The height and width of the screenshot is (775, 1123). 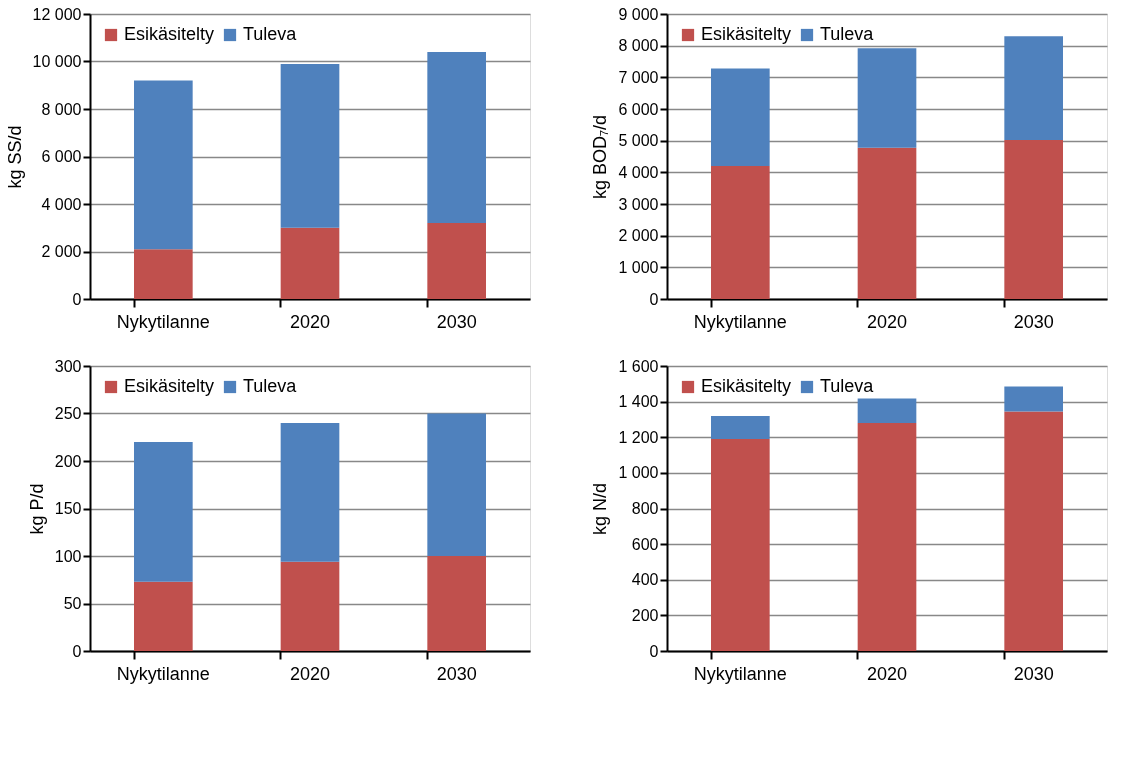 What do you see at coordinates (638, 366) in the screenshot?
I see `y-tick-label: 1 600` at bounding box center [638, 366].